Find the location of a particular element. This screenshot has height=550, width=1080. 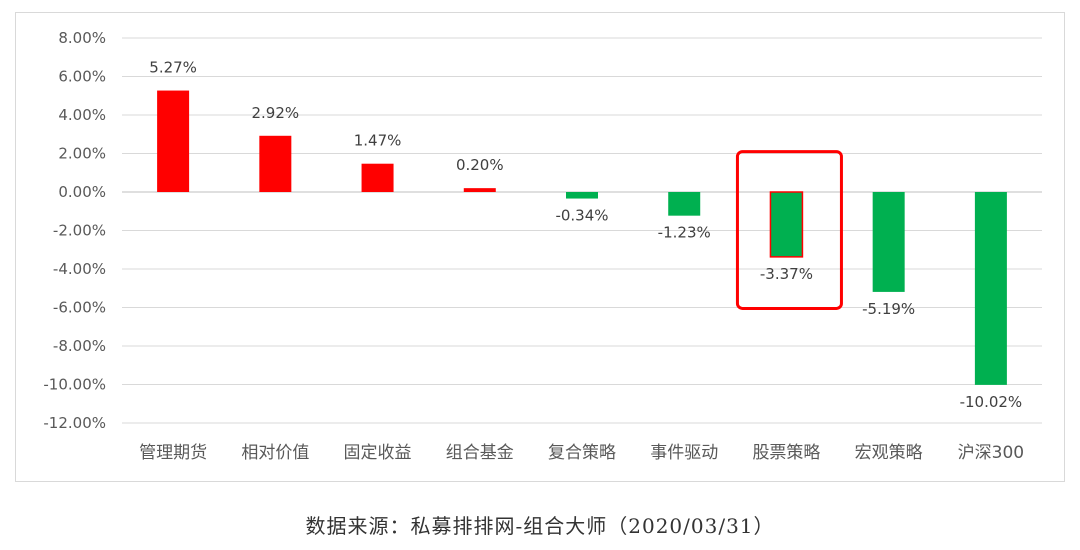

source-note: 数据来源：私募排排网-组合大师（2020/03/31） is located at coordinates (540, 526).